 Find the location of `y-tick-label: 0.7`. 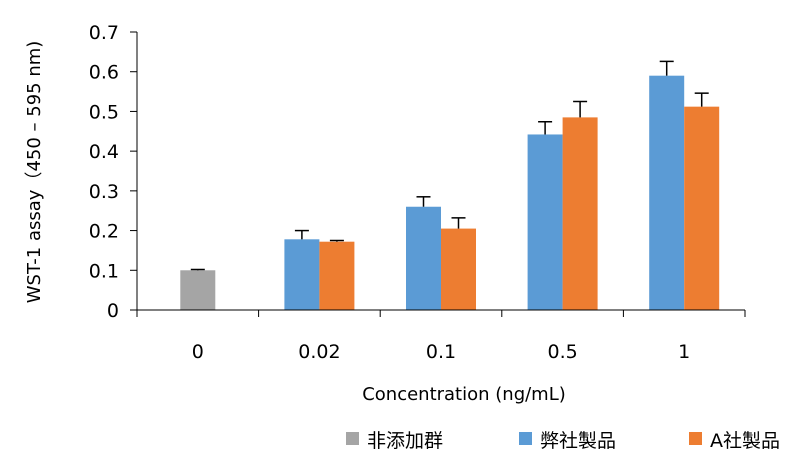

y-tick-label: 0.7 is located at coordinates (104, 33).